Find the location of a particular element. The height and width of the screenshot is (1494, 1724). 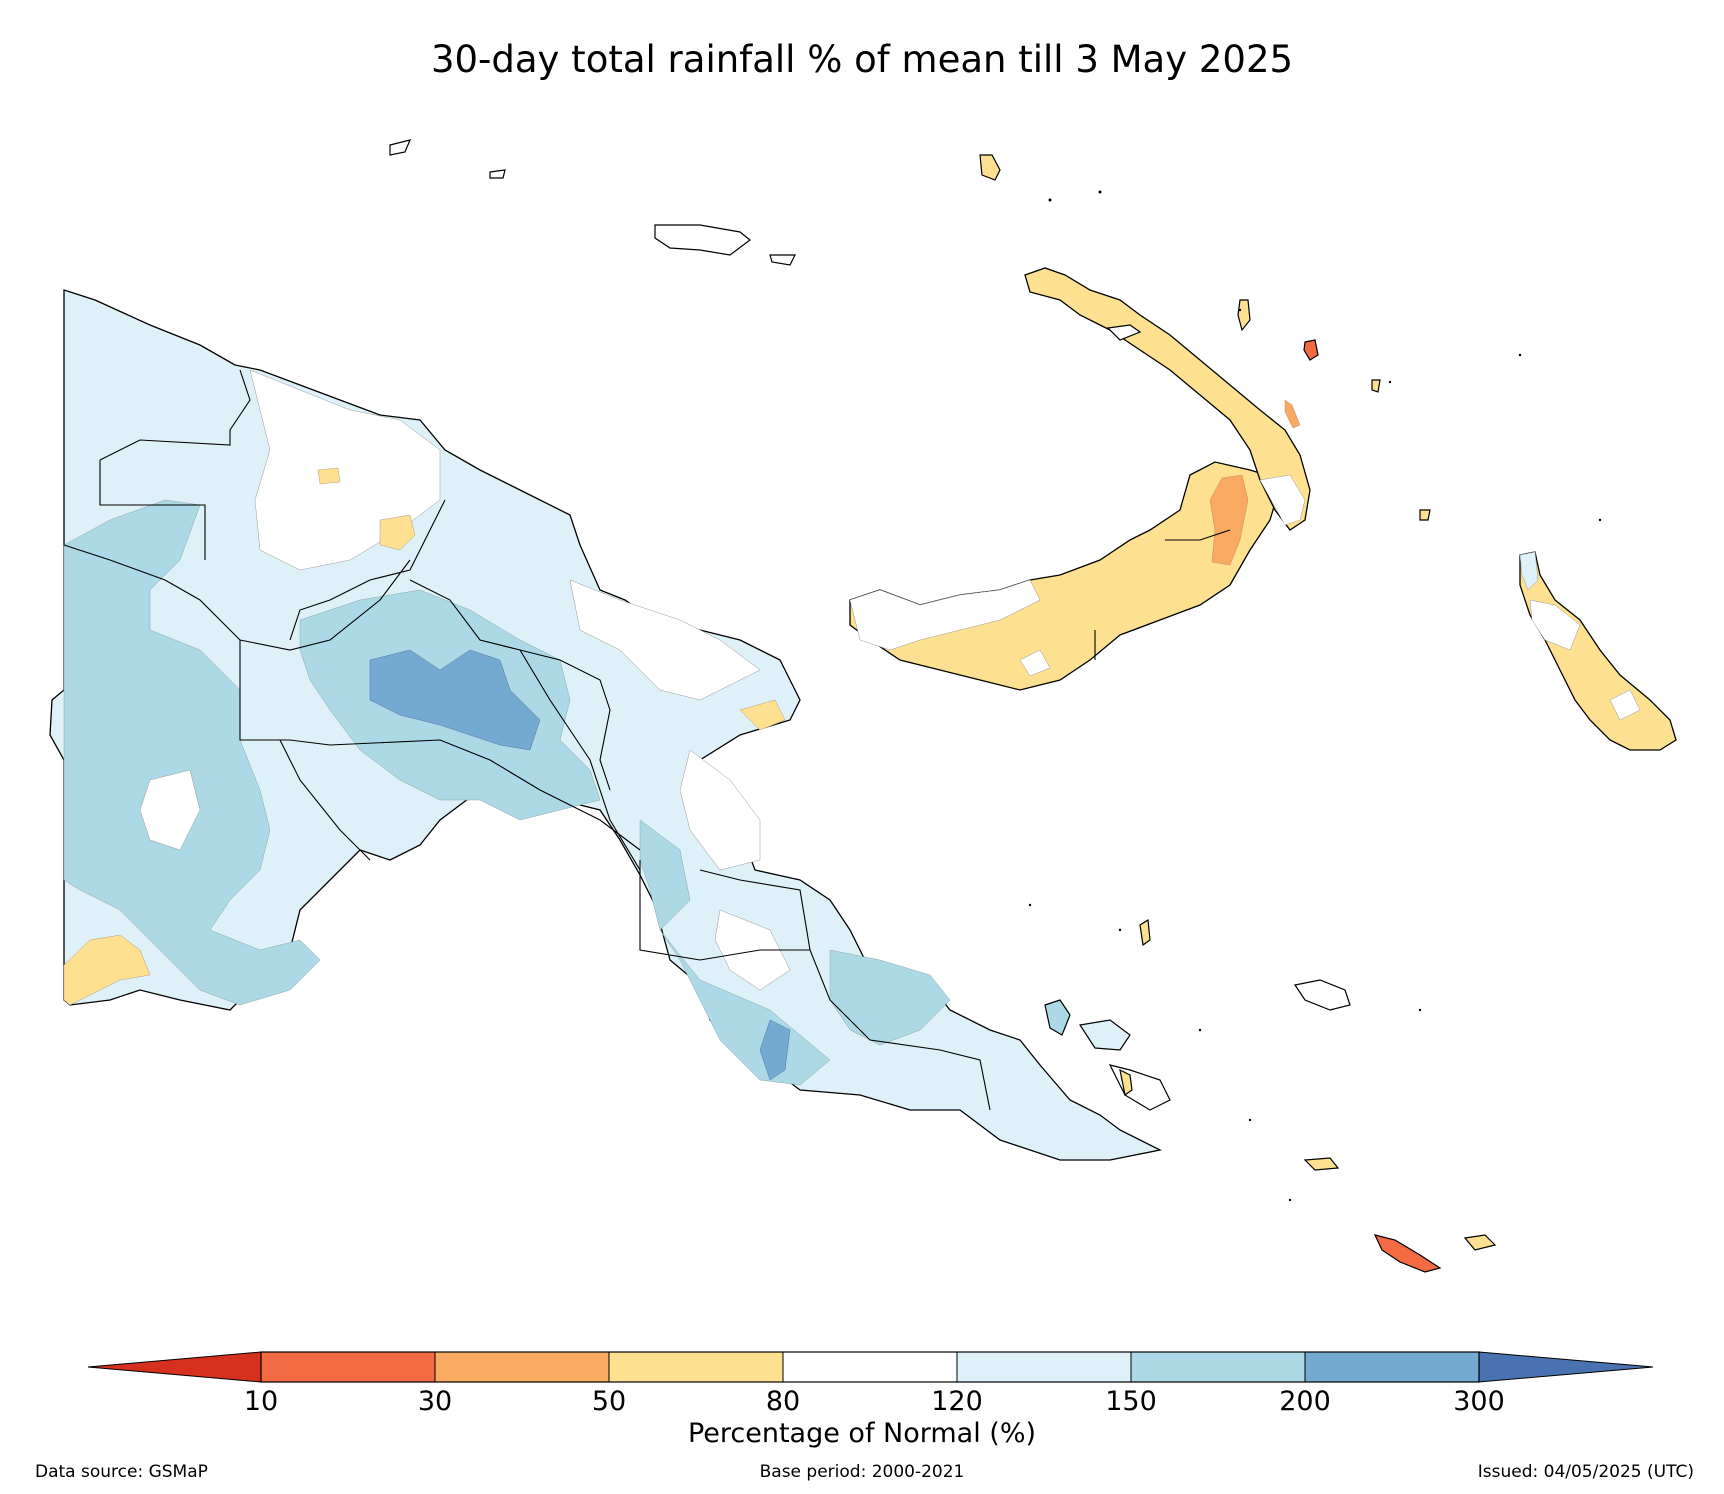

colorbar is located at coordinates (870, 1367).